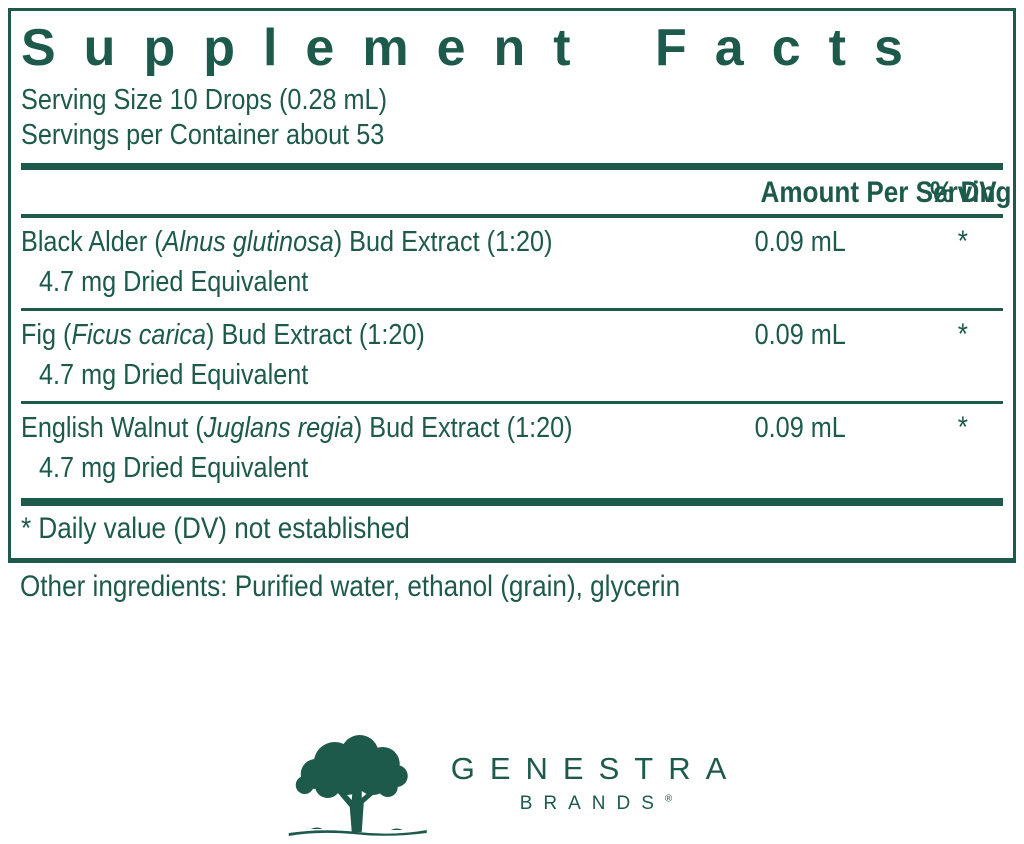  I want to click on brand-subtitle: BRANDS®, so click(596, 803).